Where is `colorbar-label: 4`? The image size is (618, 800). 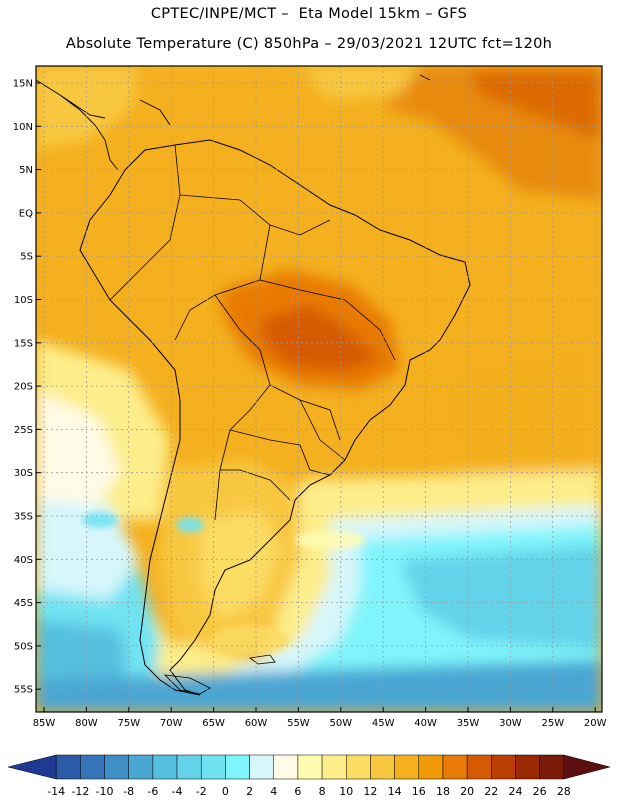
colorbar-label: 4 is located at coordinates (273, 791).